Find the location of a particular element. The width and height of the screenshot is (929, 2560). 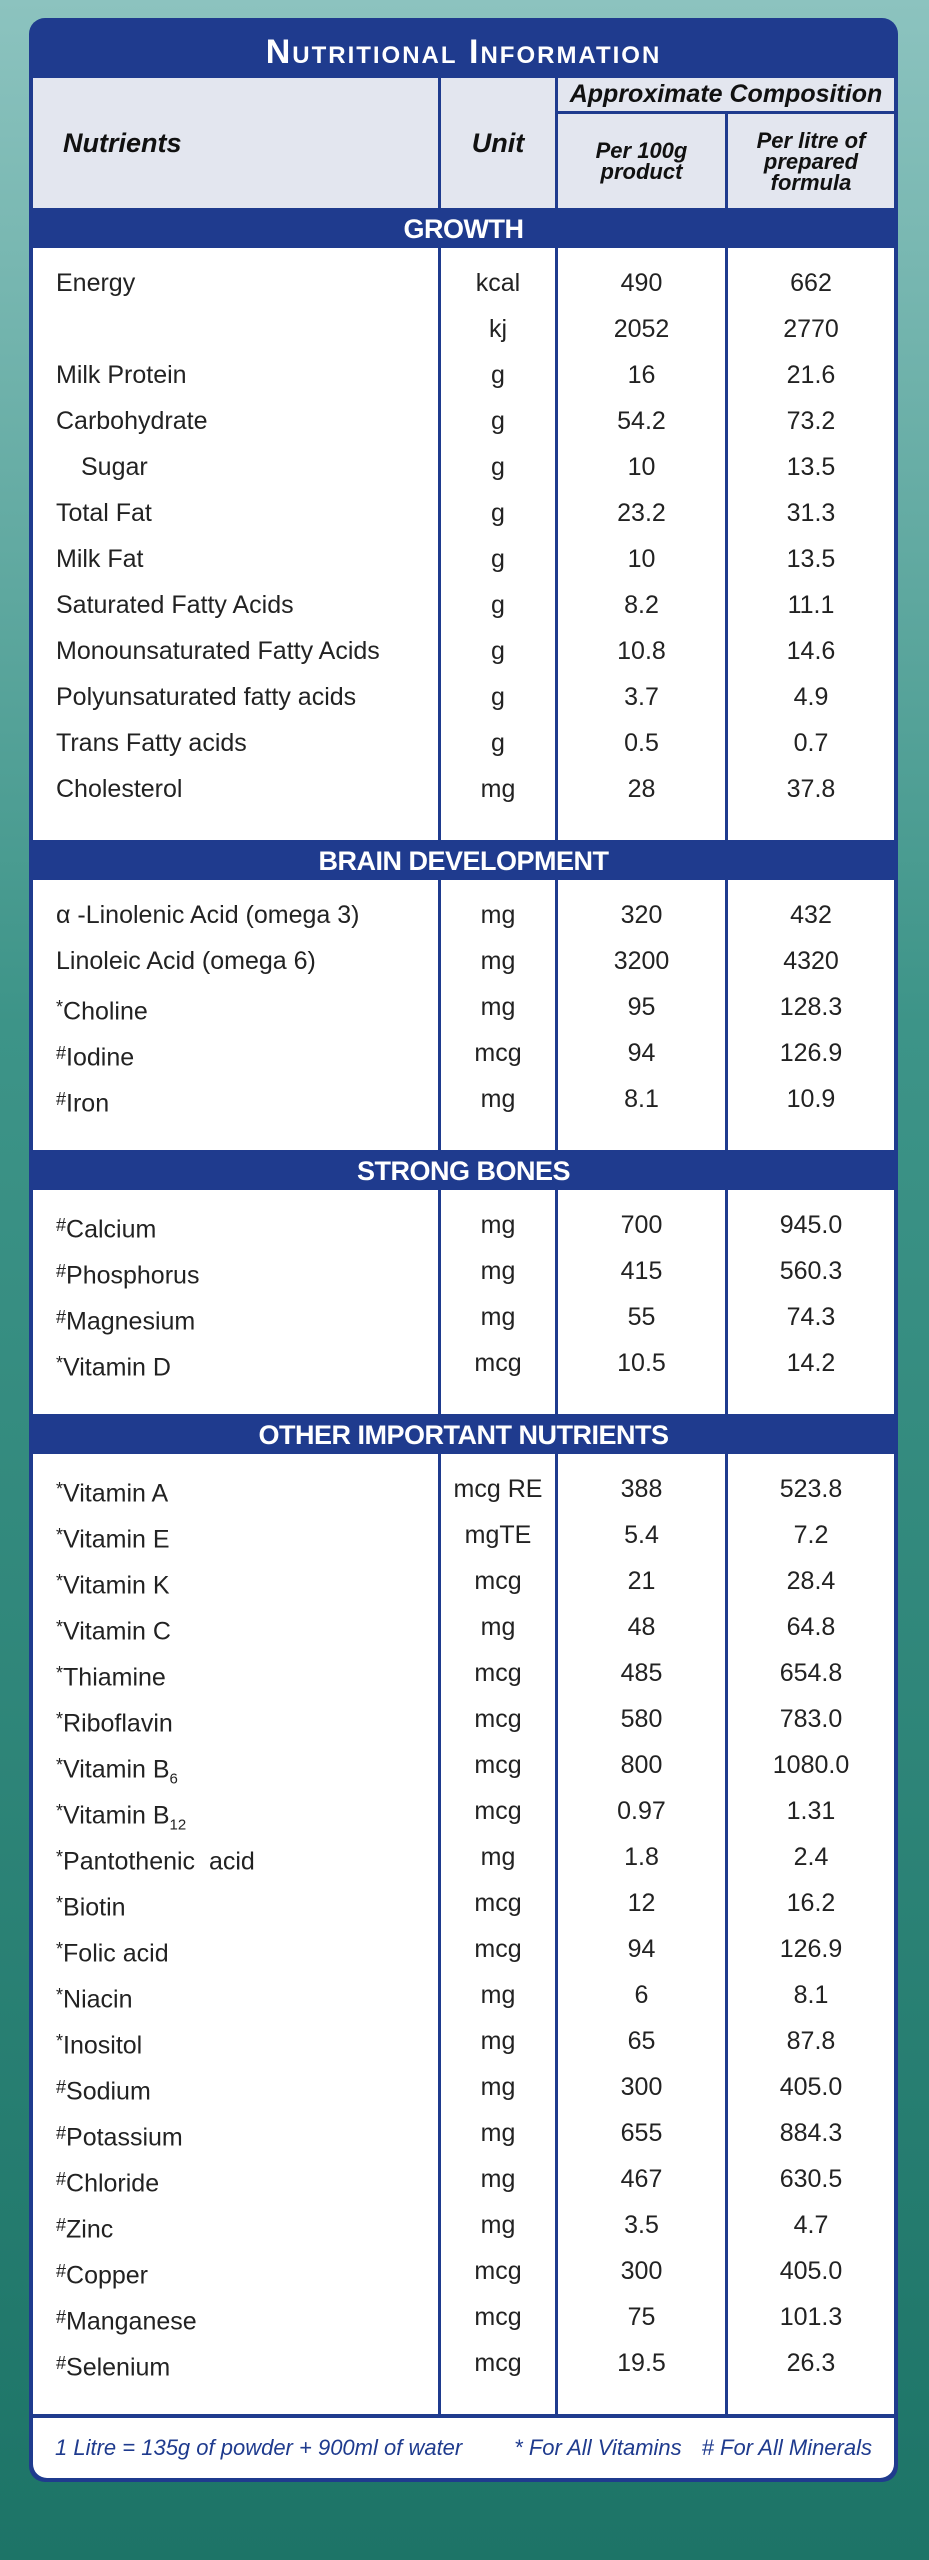

nutrient-label: Potassium is located at coordinates (124, 2137).